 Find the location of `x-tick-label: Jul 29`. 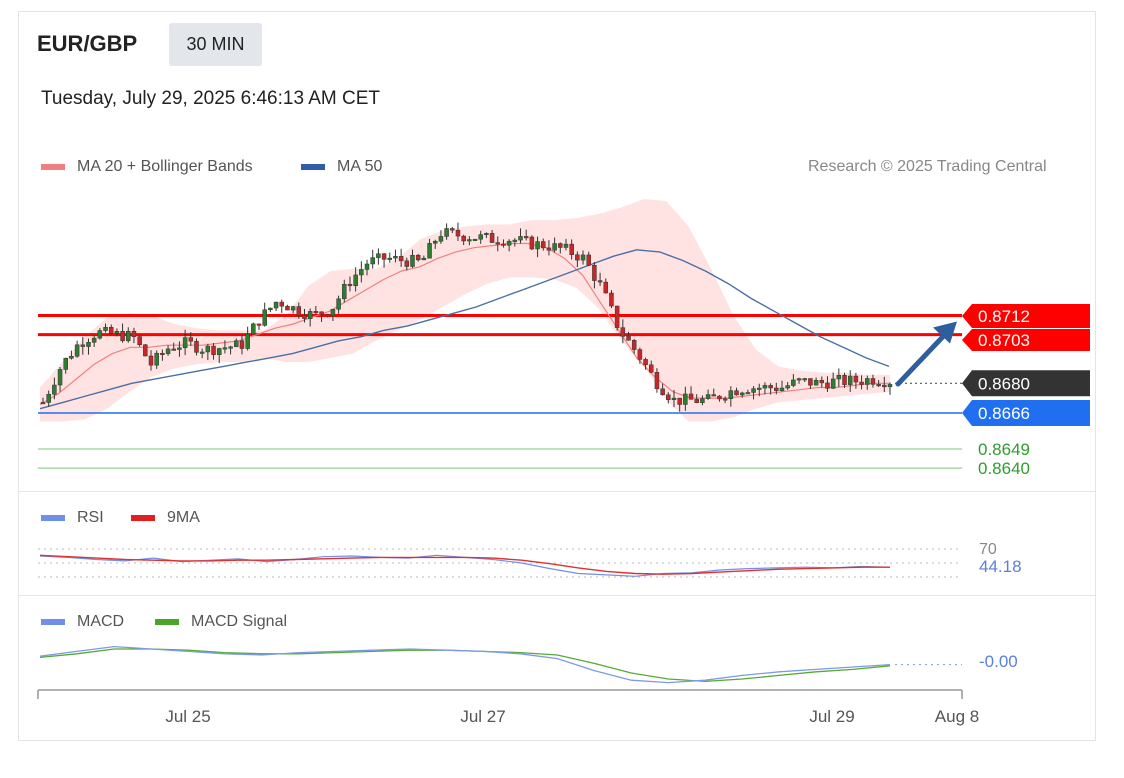

x-tick-label: Jul 29 is located at coordinates (831, 716).